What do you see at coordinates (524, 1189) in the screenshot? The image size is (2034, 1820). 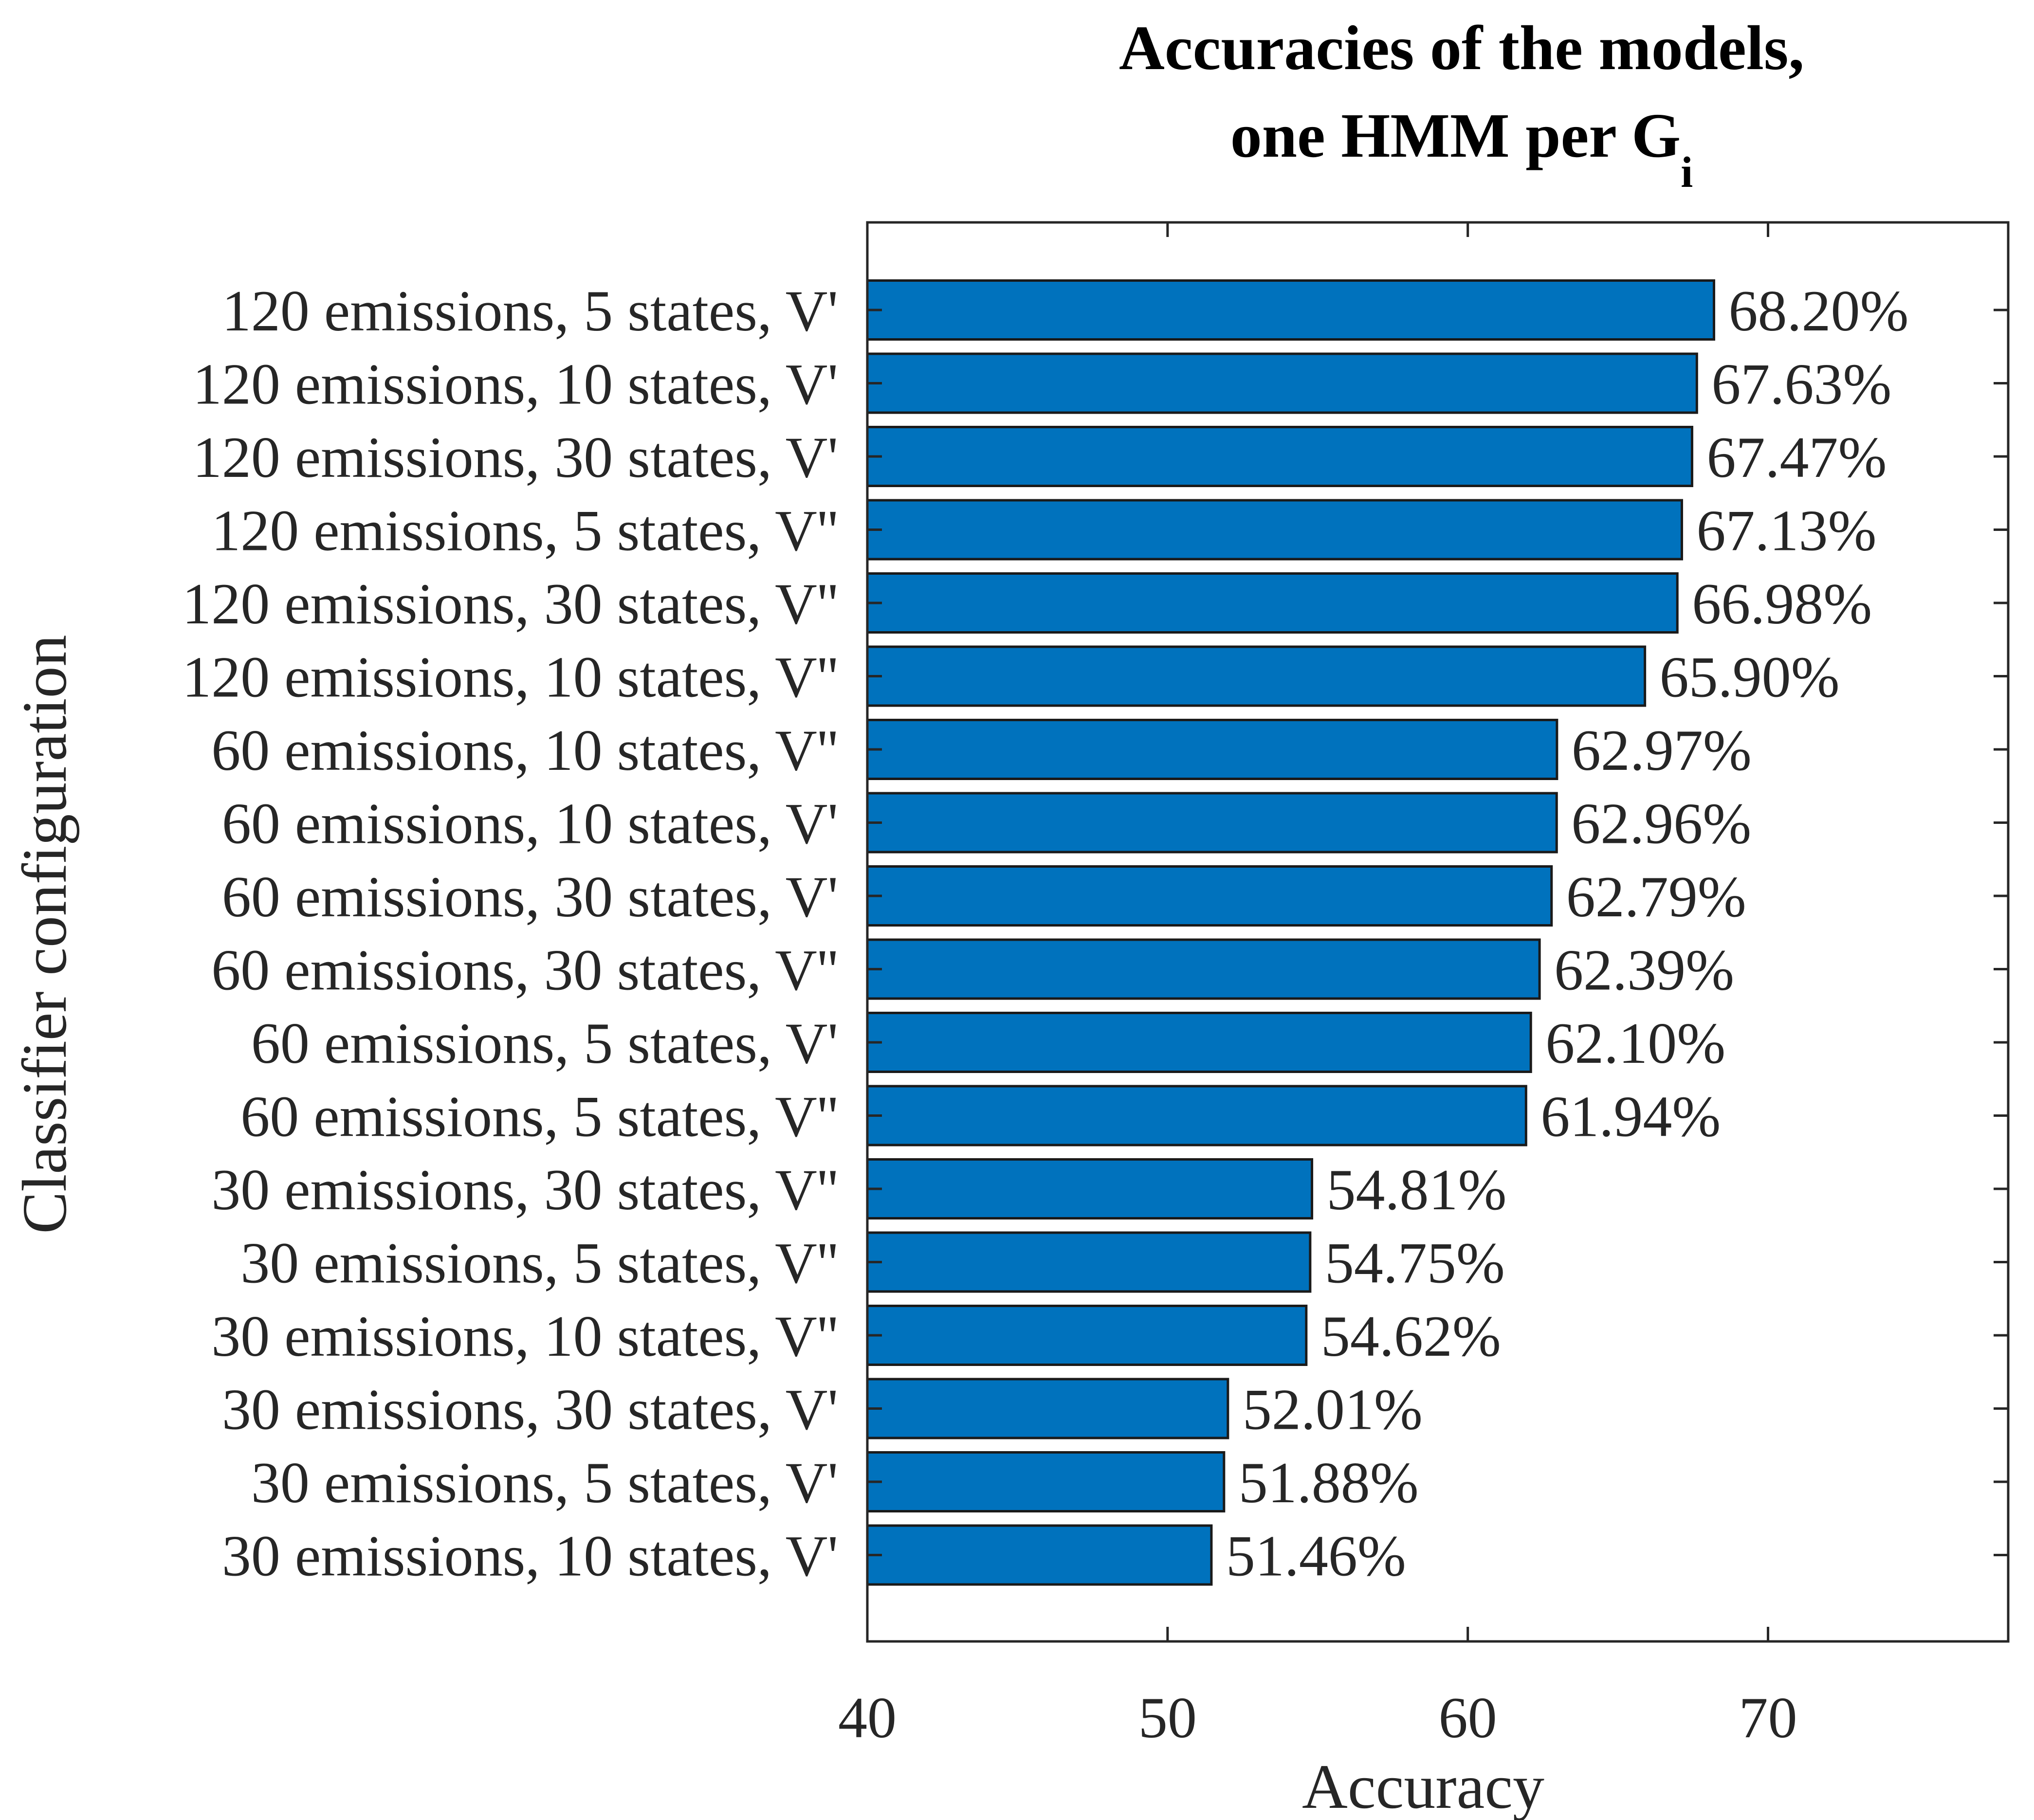 I see `y-tick-label: 30 emissions, 30 states, V''` at bounding box center [524, 1189].